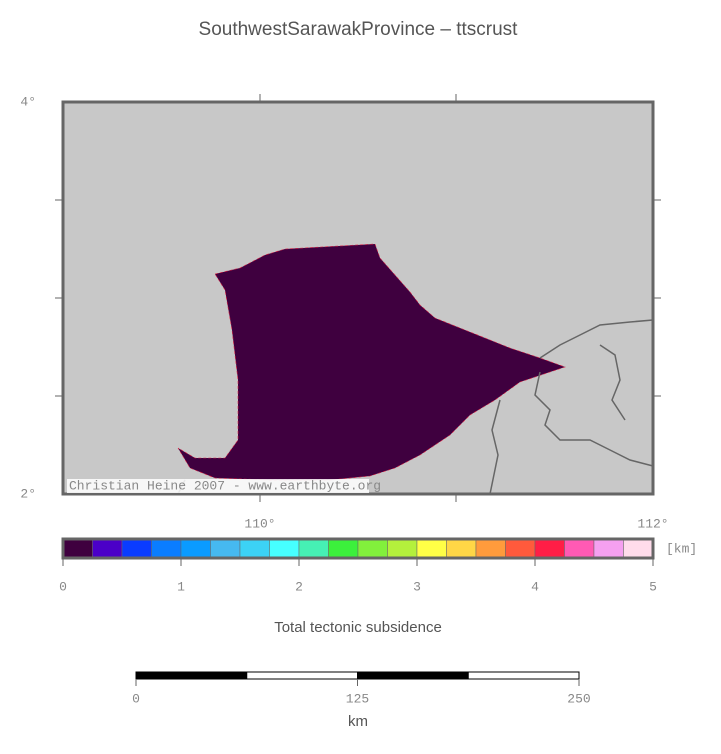  Describe the element at coordinates (681, 548) in the screenshot. I see `colorbar-unit: [km]` at that location.